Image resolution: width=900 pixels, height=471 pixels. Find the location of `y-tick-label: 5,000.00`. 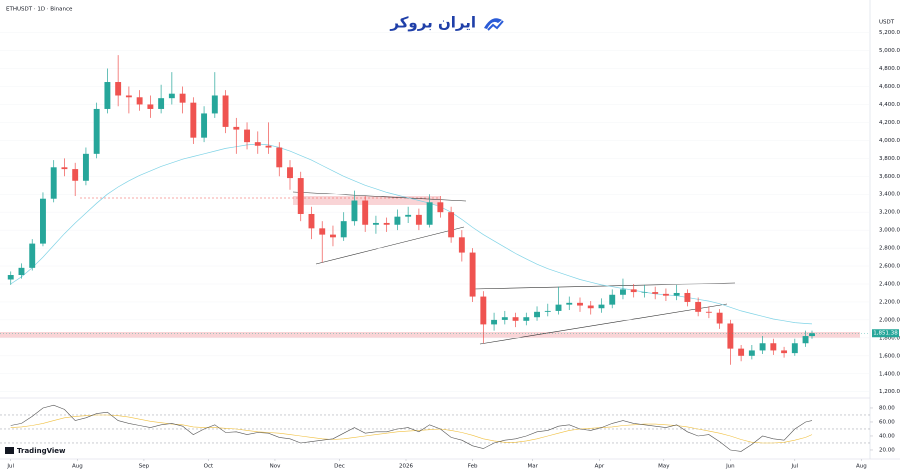

y-tick-label: 5,000.00 is located at coordinates (889, 51).